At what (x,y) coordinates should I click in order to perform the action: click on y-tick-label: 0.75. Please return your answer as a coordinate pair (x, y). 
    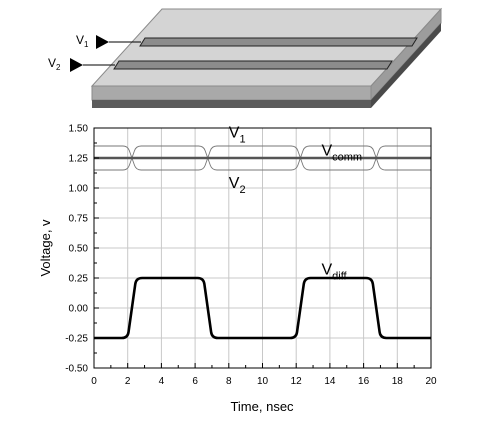
    Looking at the image, I should click on (79, 219).